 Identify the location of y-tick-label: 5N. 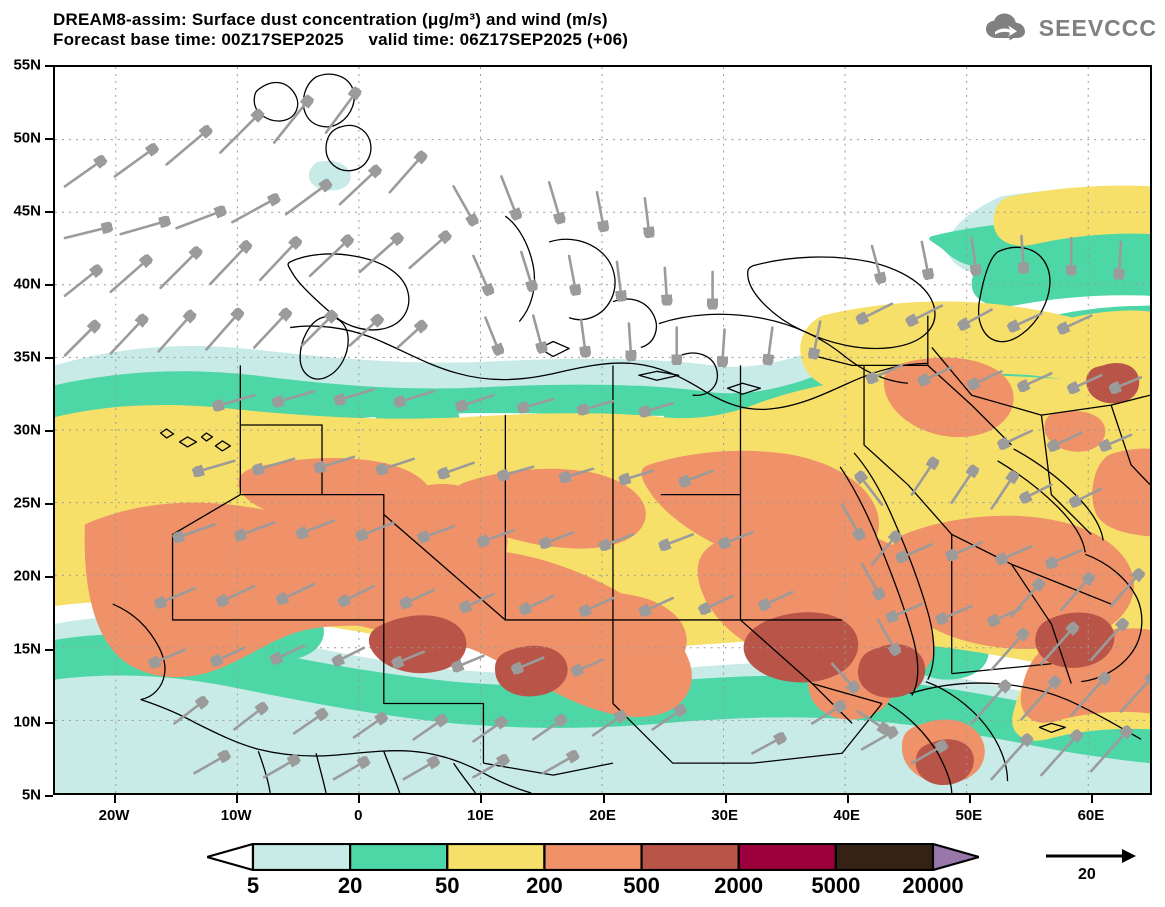
(31, 795).